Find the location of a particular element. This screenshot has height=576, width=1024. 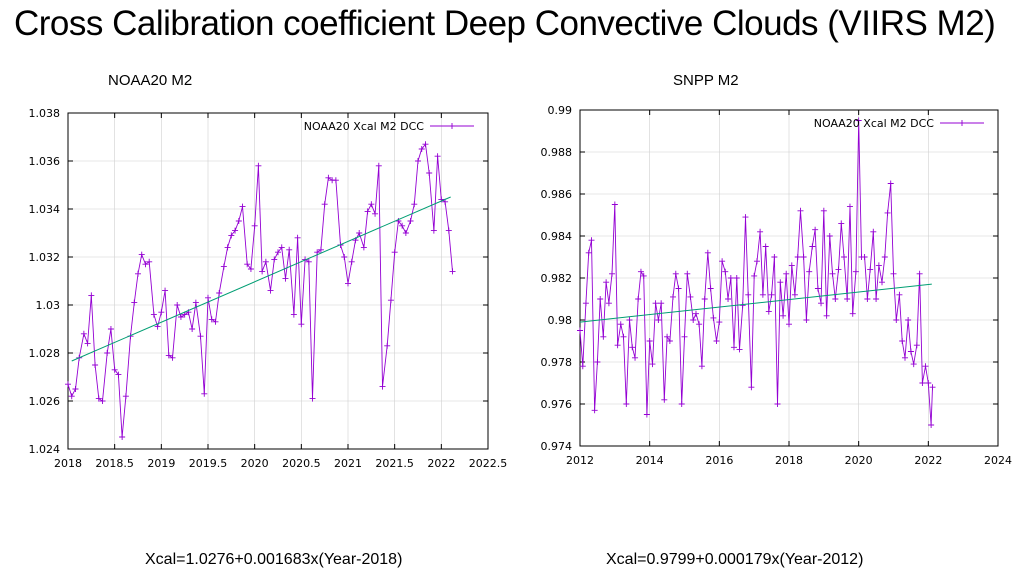

x-tick-label: 2012 is located at coordinates (580, 460).